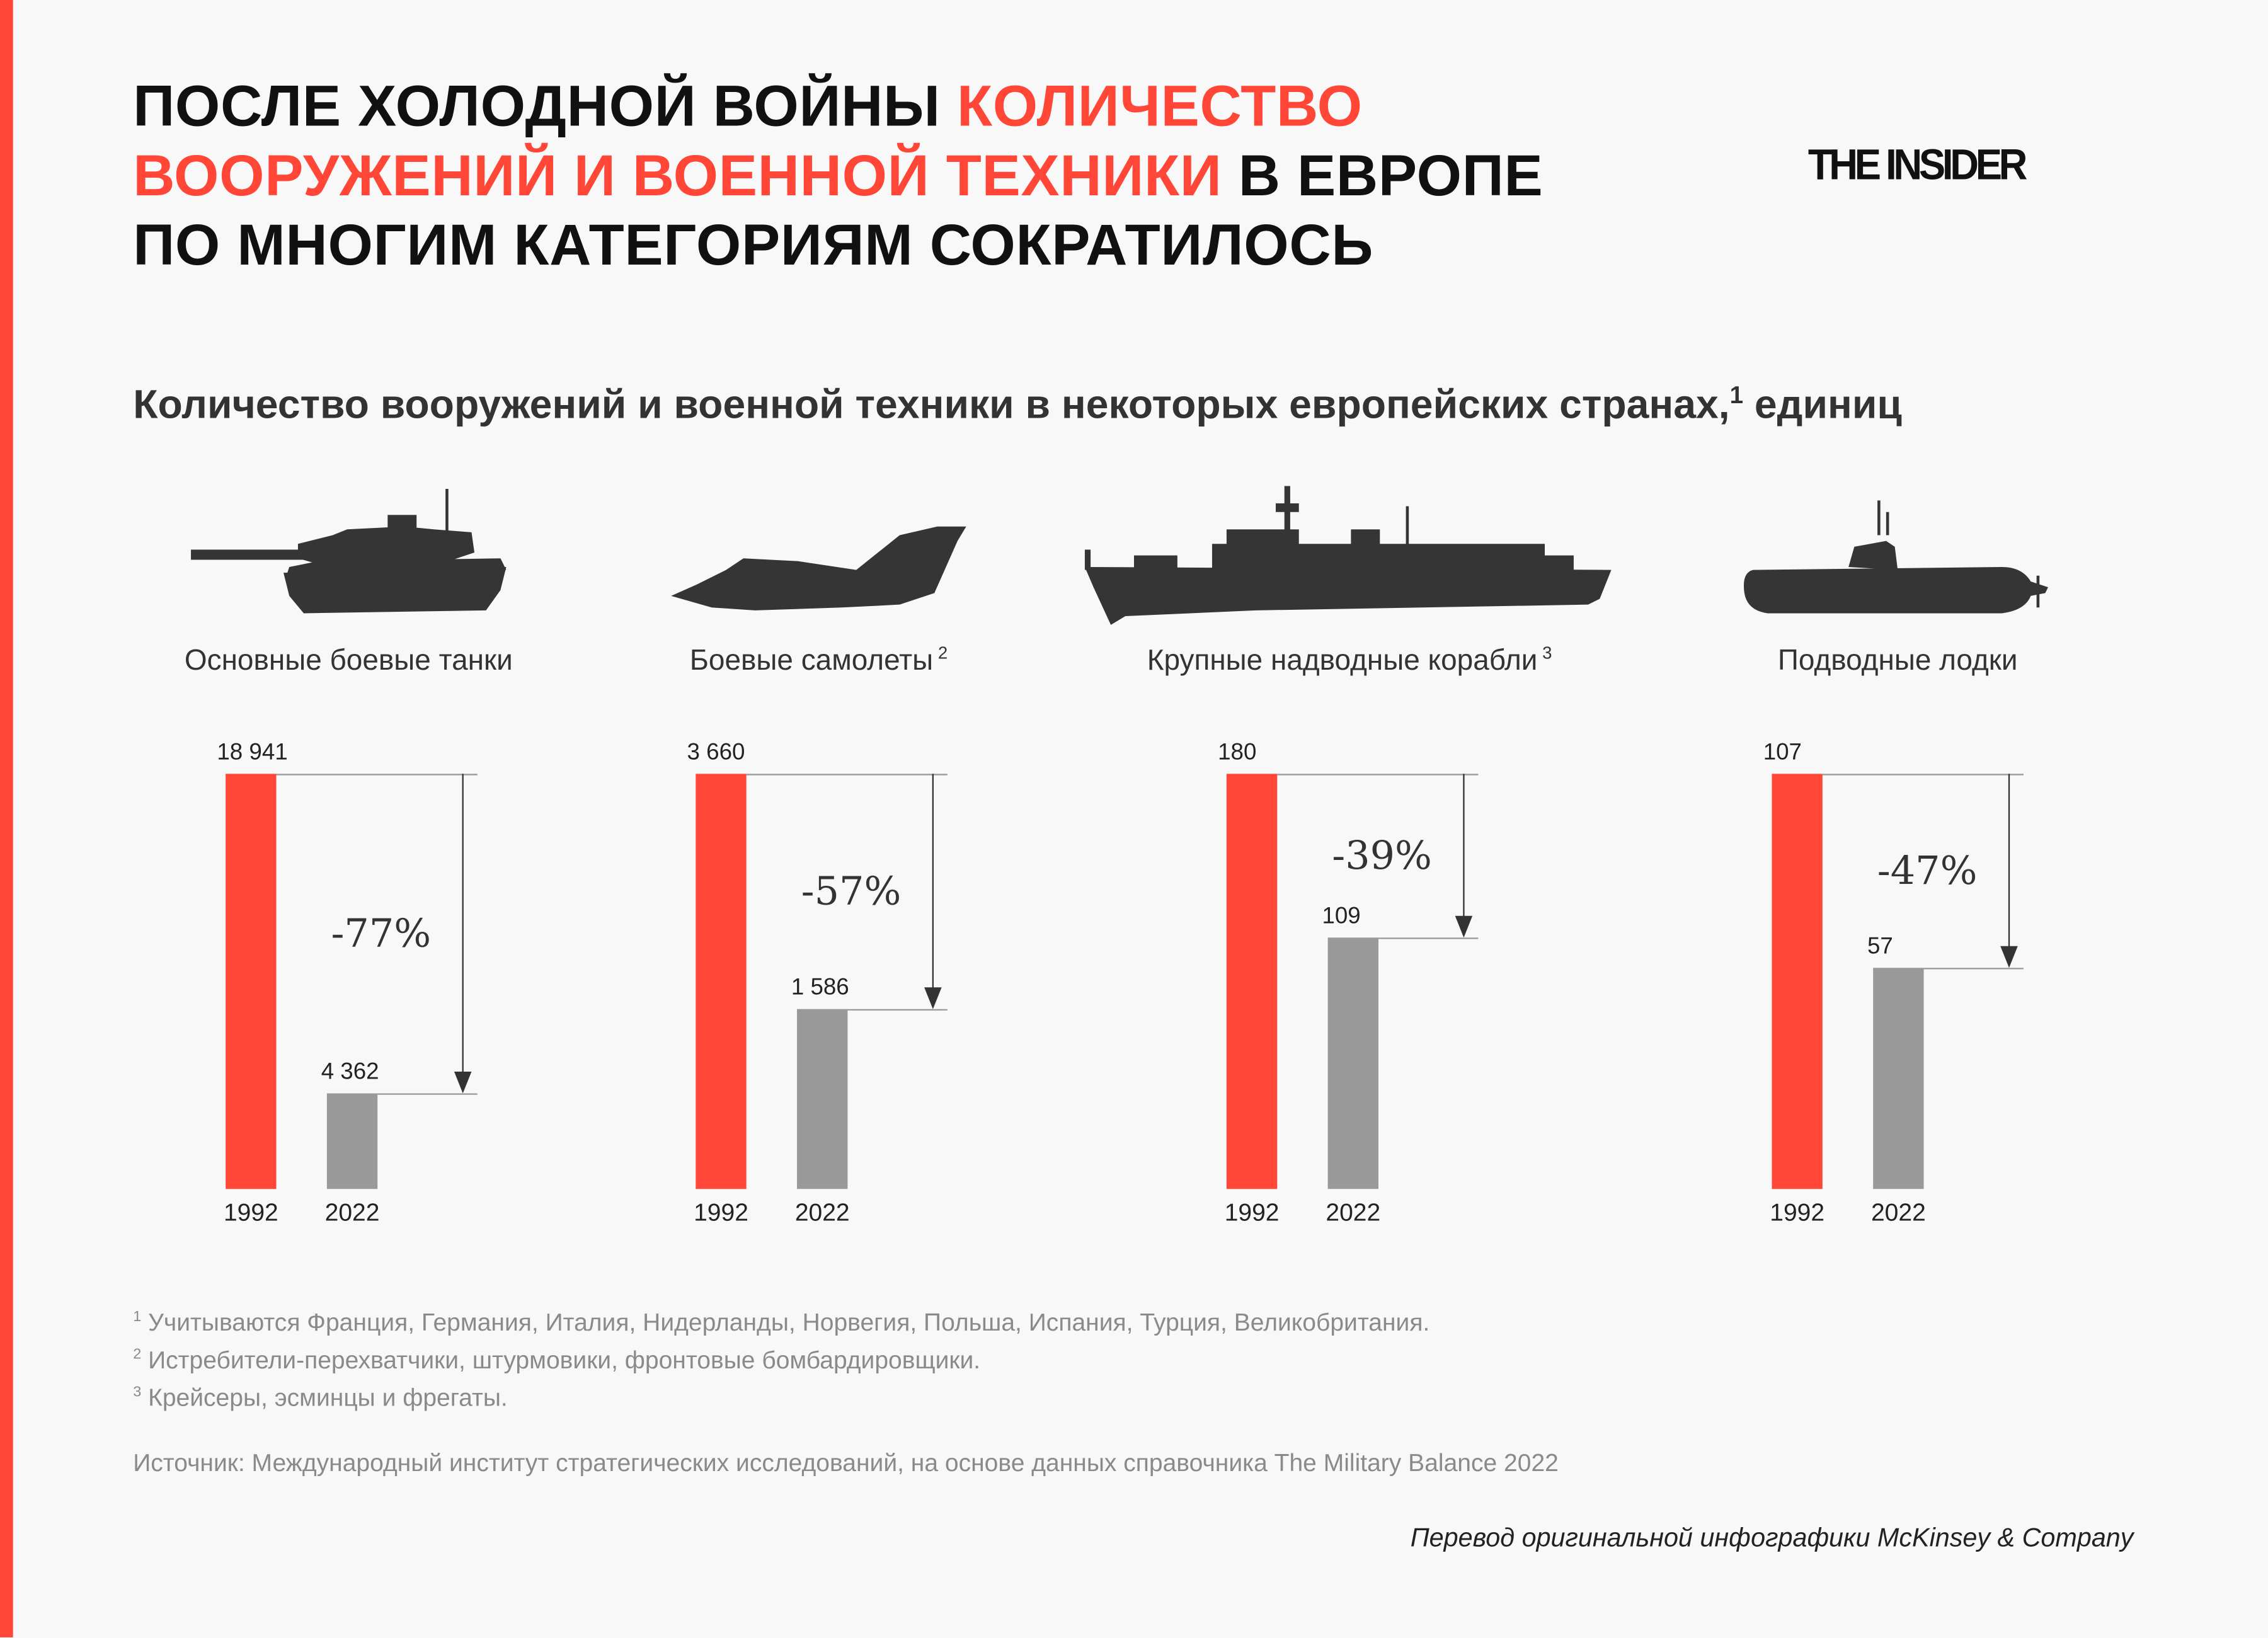 The height and width of the screenshot is (1638, 2268). What do you see at coordinates (677, 176) in the screenshot?
I see `headline-highlight: ВООРУЖЕНИЙ И ВОЕННОЙ ТЕХНИКИ` at bounding box center [677, 176].